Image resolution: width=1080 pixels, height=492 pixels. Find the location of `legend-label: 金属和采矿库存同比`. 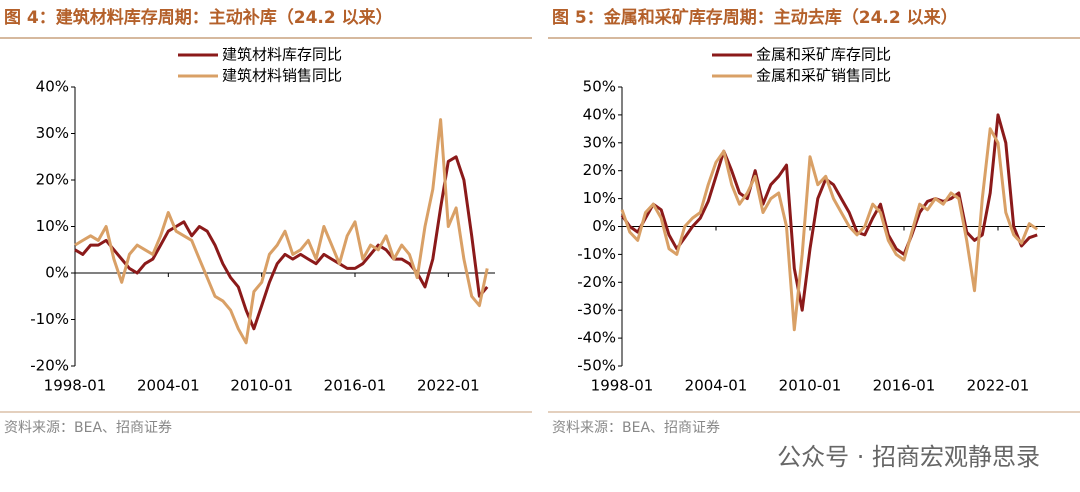

legend-label: 金属和采矿库存同比 is located at coordinates (823, 55).